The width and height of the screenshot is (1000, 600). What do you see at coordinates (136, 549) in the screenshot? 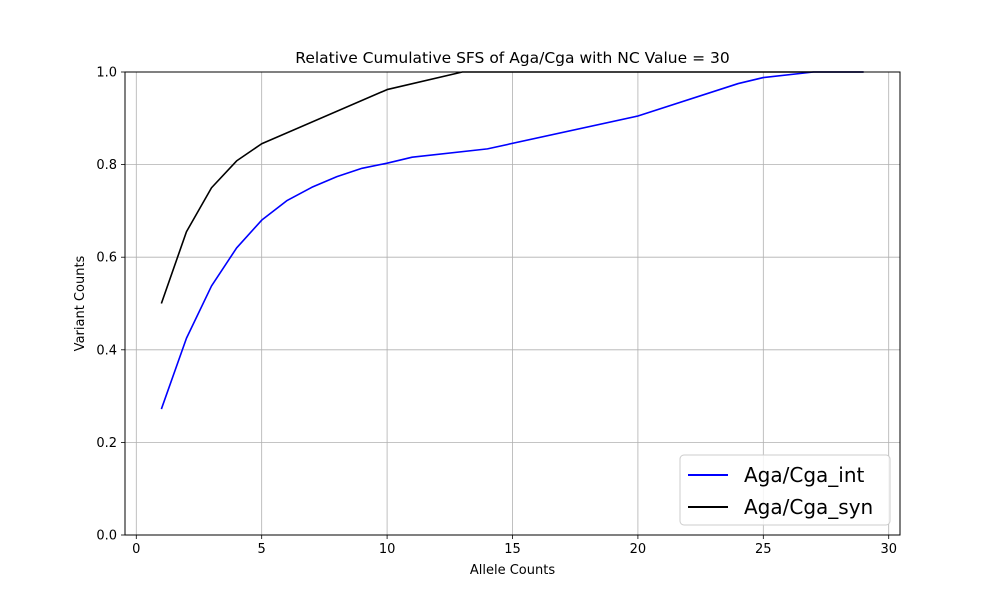
I see `x-tick-label: 0` at bounding box center [136, 549].